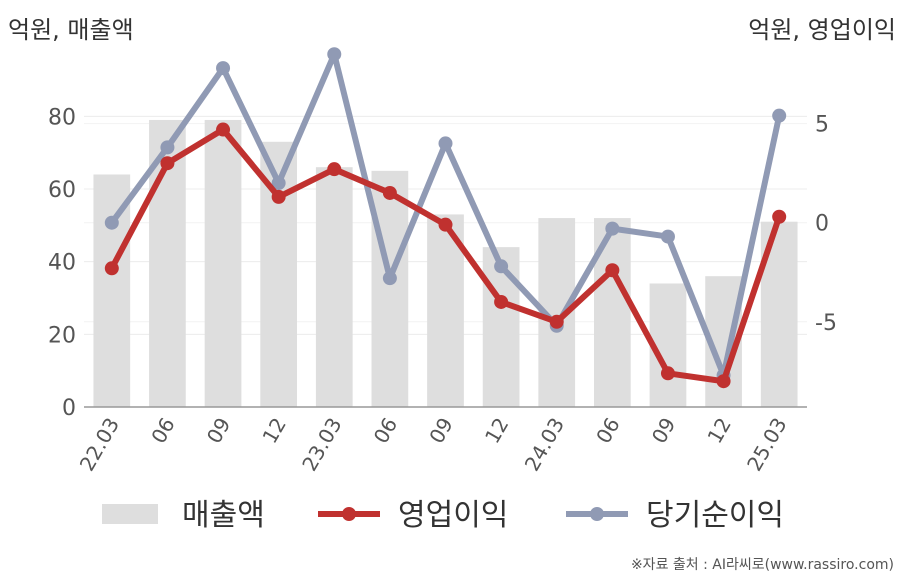 The height and width of the screenshot is (580, 908). I want to click on y-left-tick-label: 20, so click(62, 335).